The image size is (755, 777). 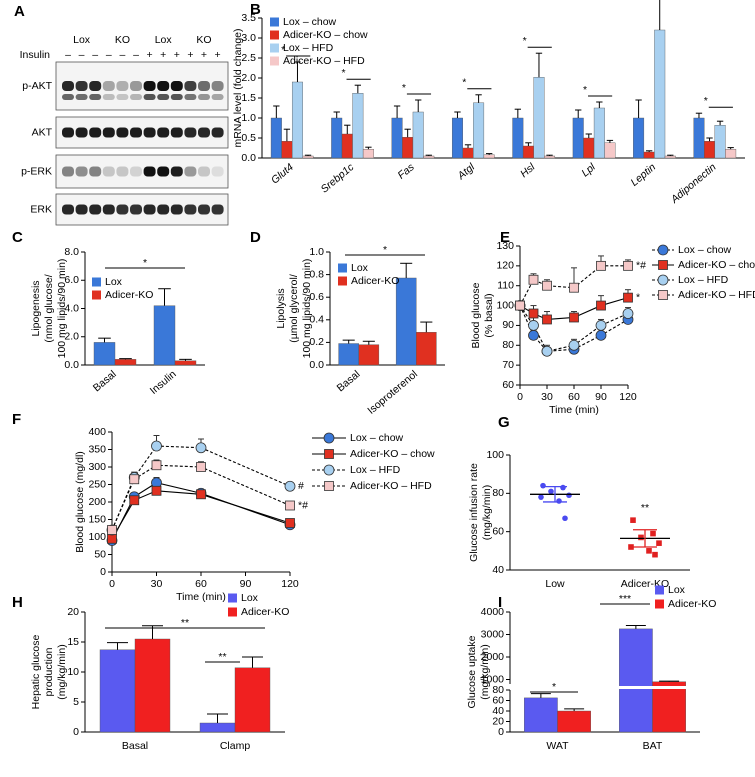 What do you see at coordinates (498, 570) in the screenshot?
I see `y-tick-label: 40` at bounding box center [498, 570].